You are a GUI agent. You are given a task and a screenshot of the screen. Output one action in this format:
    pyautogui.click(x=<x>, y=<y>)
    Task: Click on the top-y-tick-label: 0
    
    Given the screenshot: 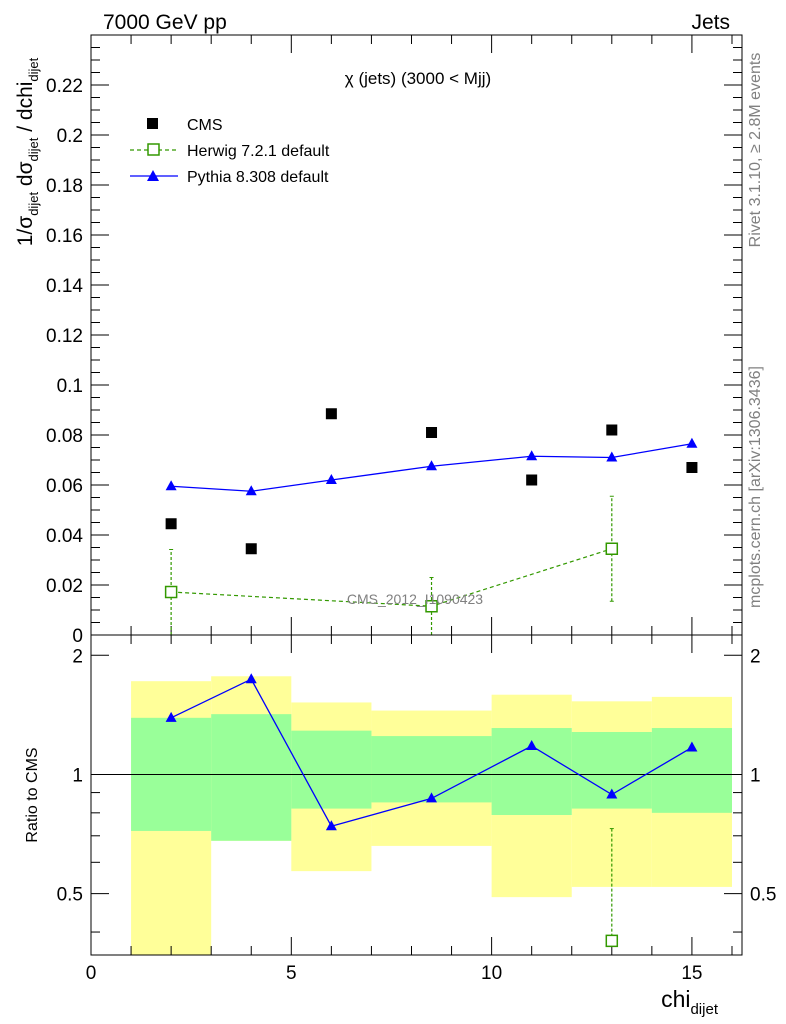 What is the action you would take?
    pyautogui.click(x=77, y=636)
    